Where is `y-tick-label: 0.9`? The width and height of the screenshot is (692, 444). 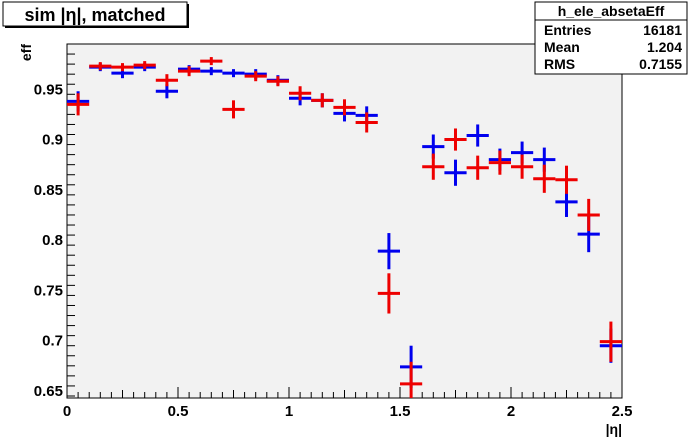
y-tick-label: 0.9 is located at coordinates (52, 140).